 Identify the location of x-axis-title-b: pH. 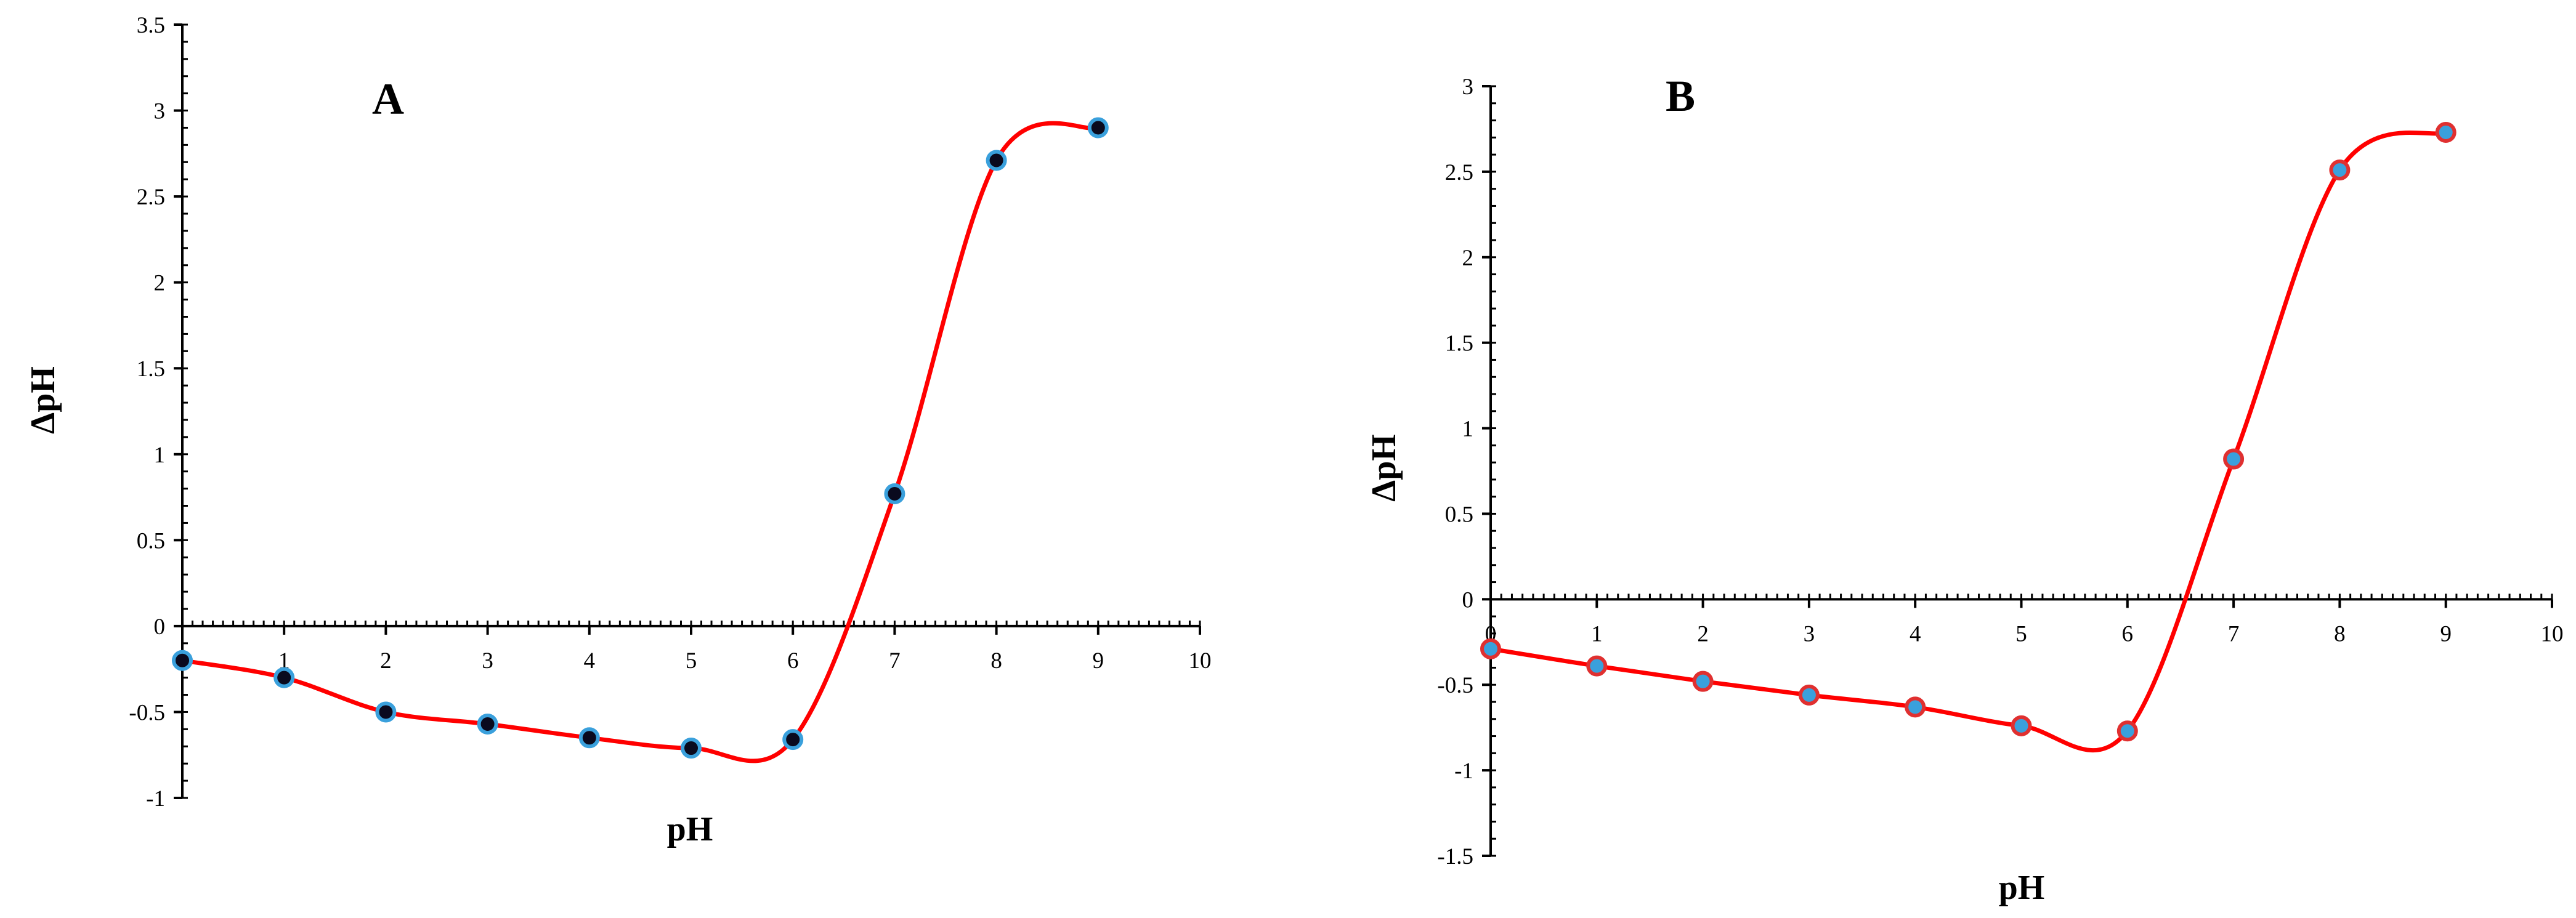
(2022, 888).